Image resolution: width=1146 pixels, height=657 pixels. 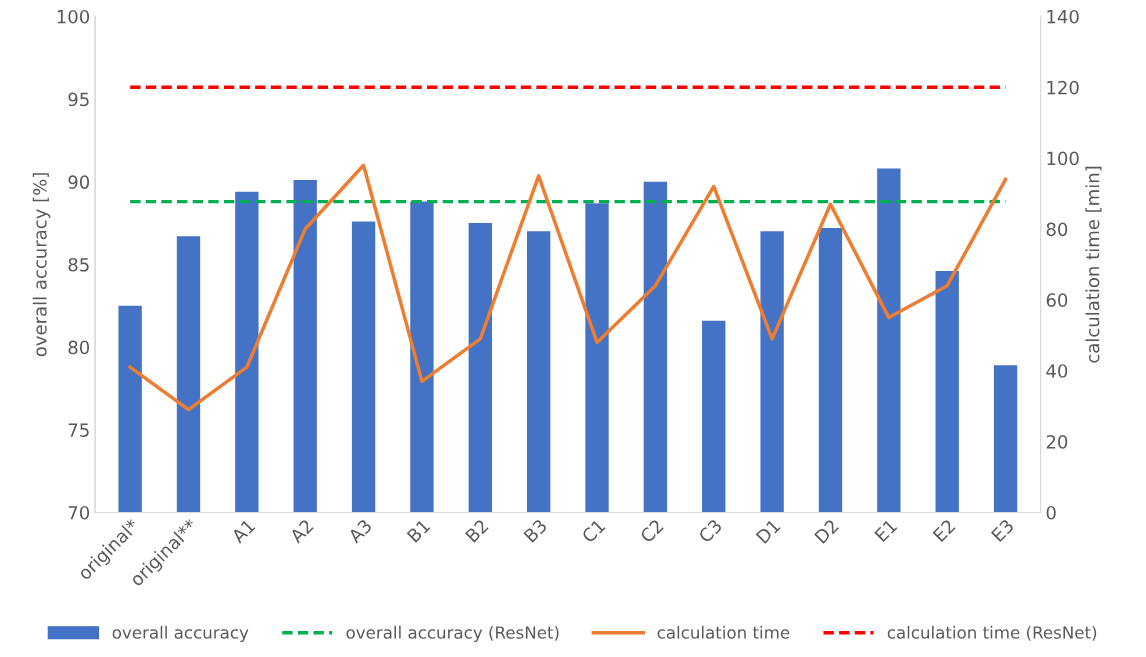 What do you see at coordinates (992, 633) in the screenshot?
I see `legend-label: calculation time (ResNet)` at bounding box center [992, 633].